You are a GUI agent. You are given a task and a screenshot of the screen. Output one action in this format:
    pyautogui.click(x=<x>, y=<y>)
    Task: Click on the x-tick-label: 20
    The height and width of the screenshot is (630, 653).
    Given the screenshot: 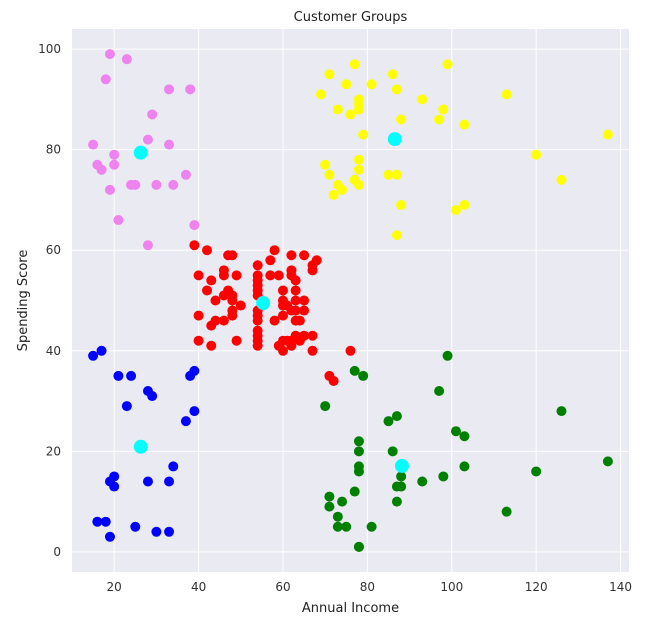 What is the action you would take?
    pyautogui.click(x=114, y=587)
    